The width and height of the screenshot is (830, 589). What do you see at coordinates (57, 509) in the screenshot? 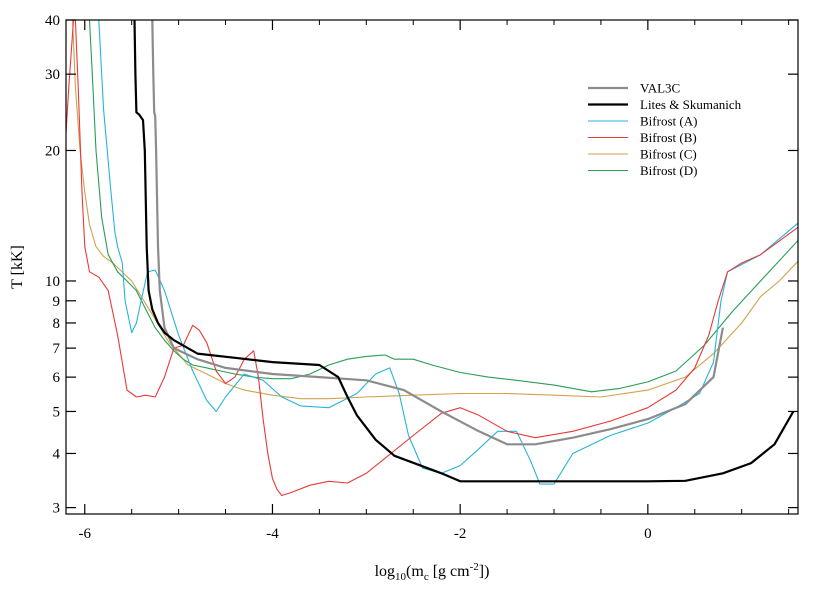
I see `y-tick-label: 3` at bounding box center [57, 509].